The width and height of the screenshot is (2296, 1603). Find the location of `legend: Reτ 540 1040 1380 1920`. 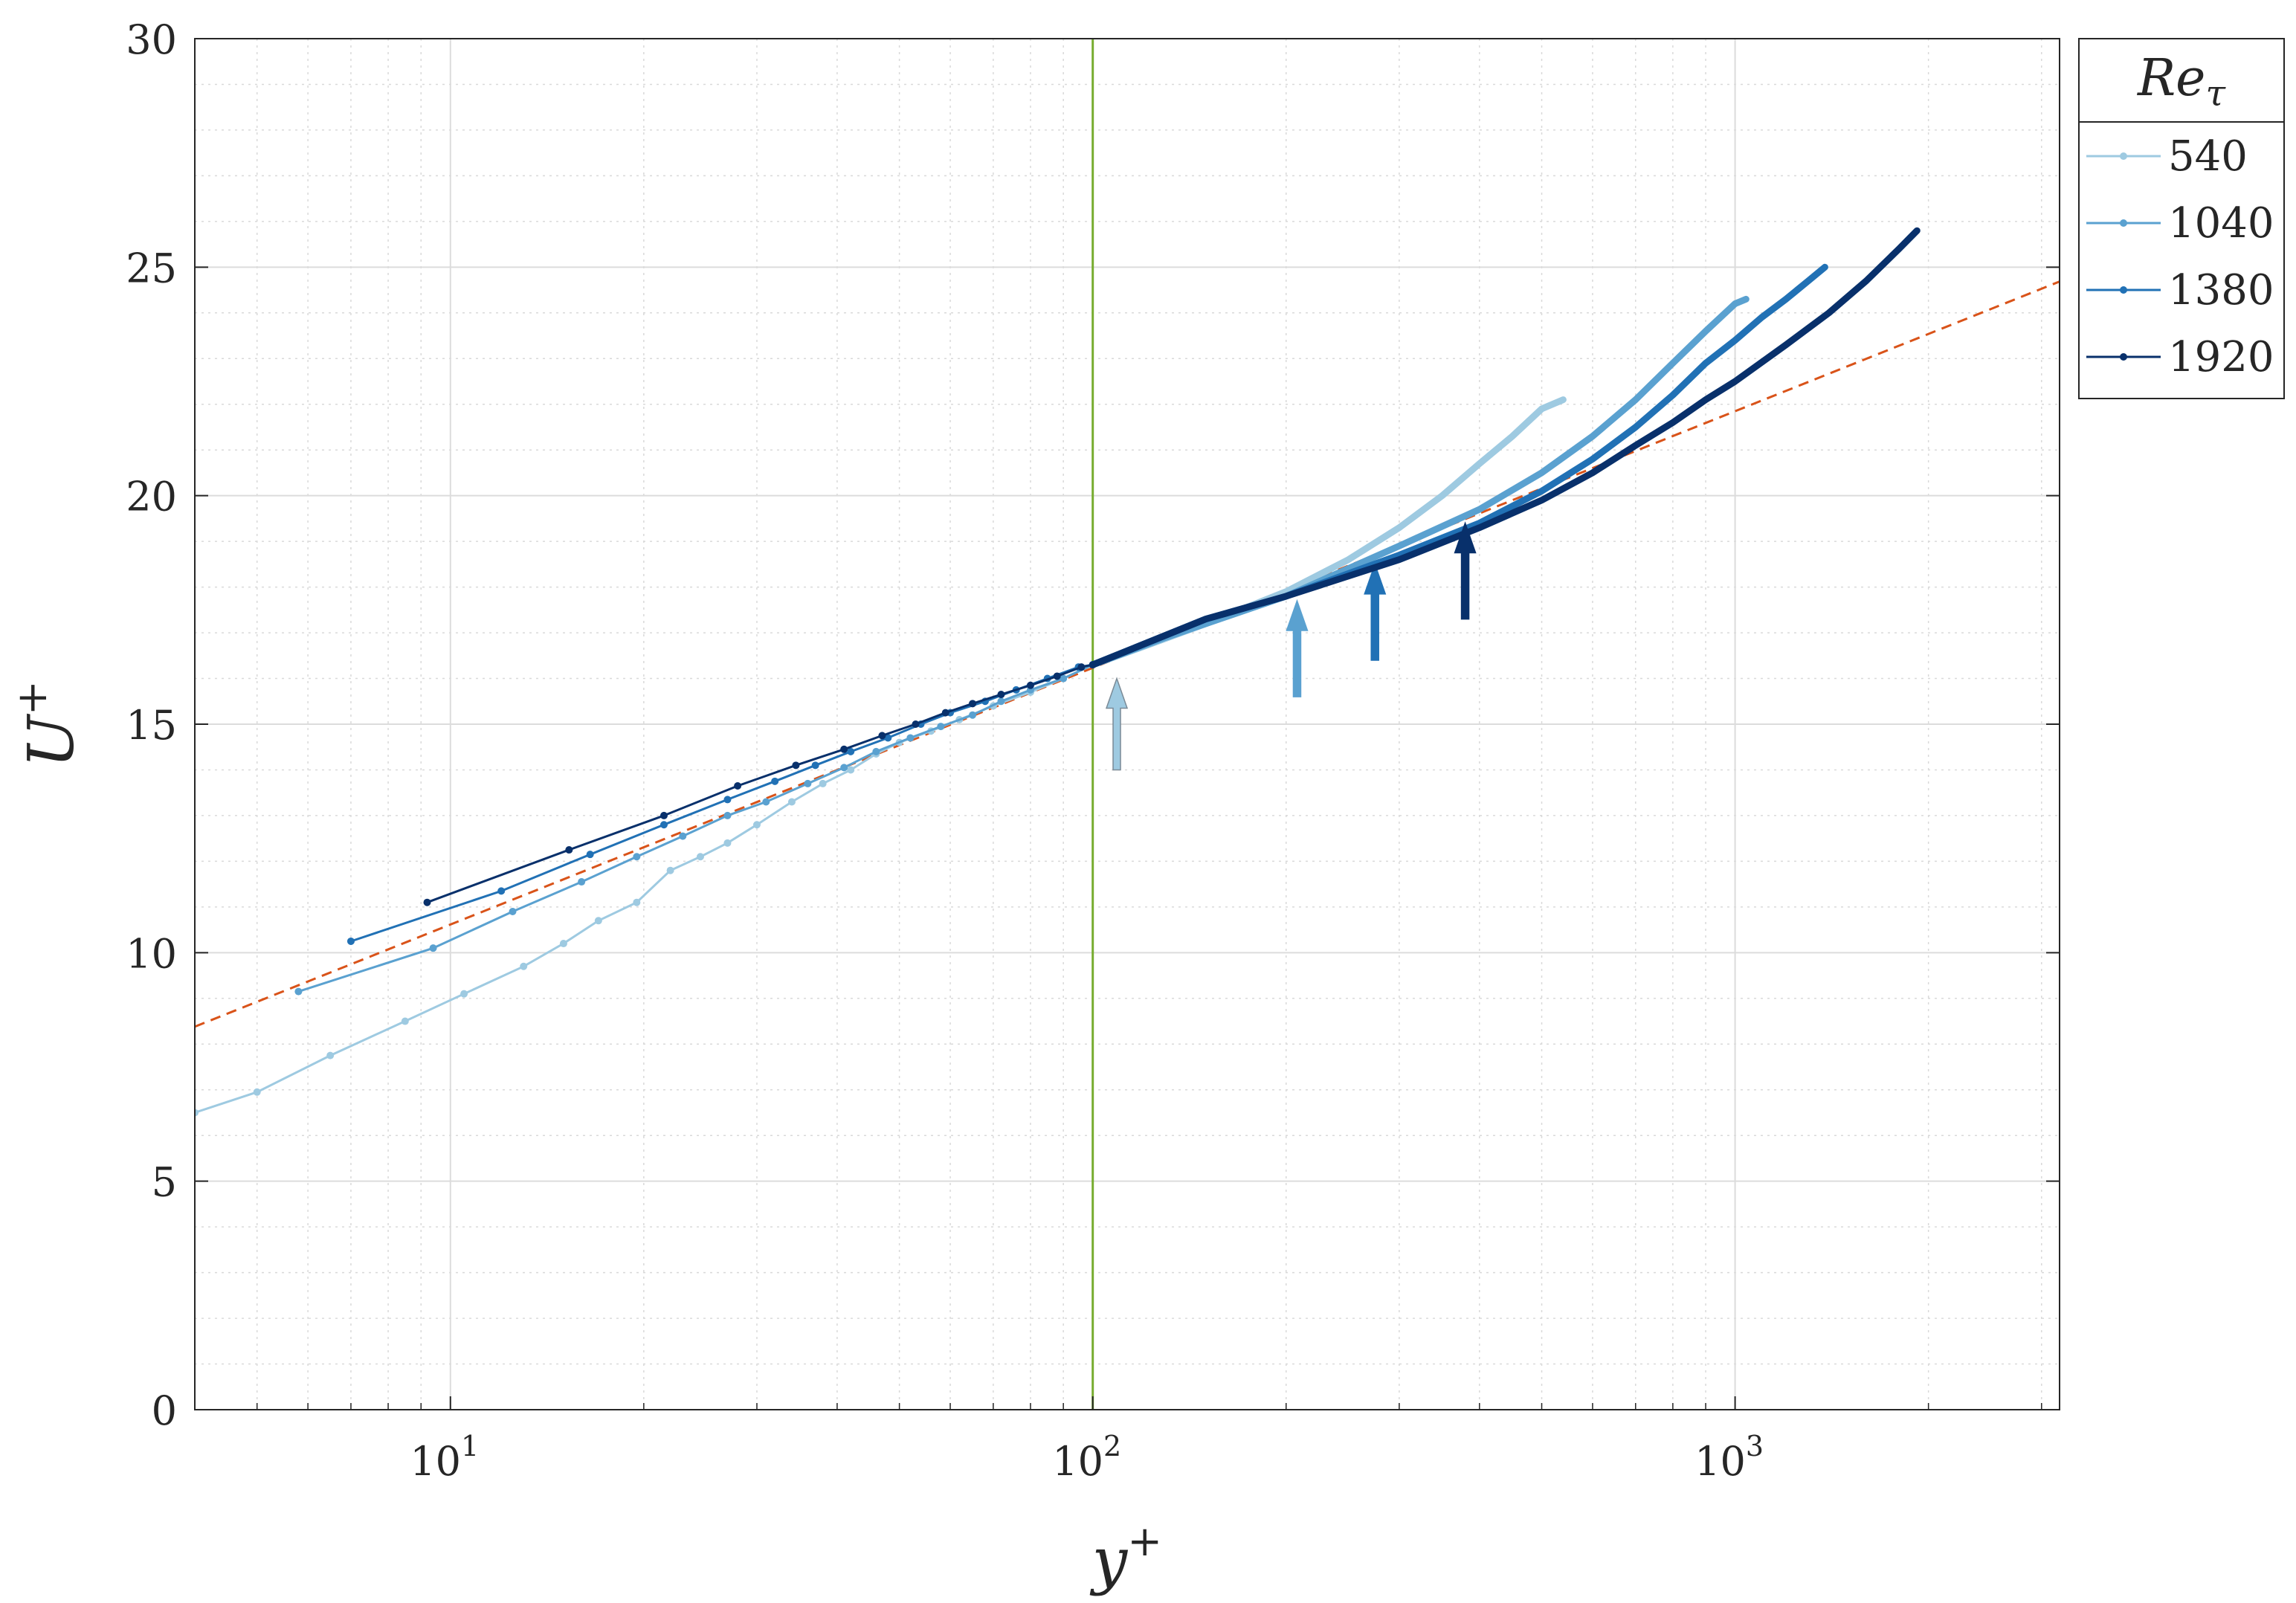

legend: Reτ 540 1040 1380 1920 is located at coordinates (2181, 219).